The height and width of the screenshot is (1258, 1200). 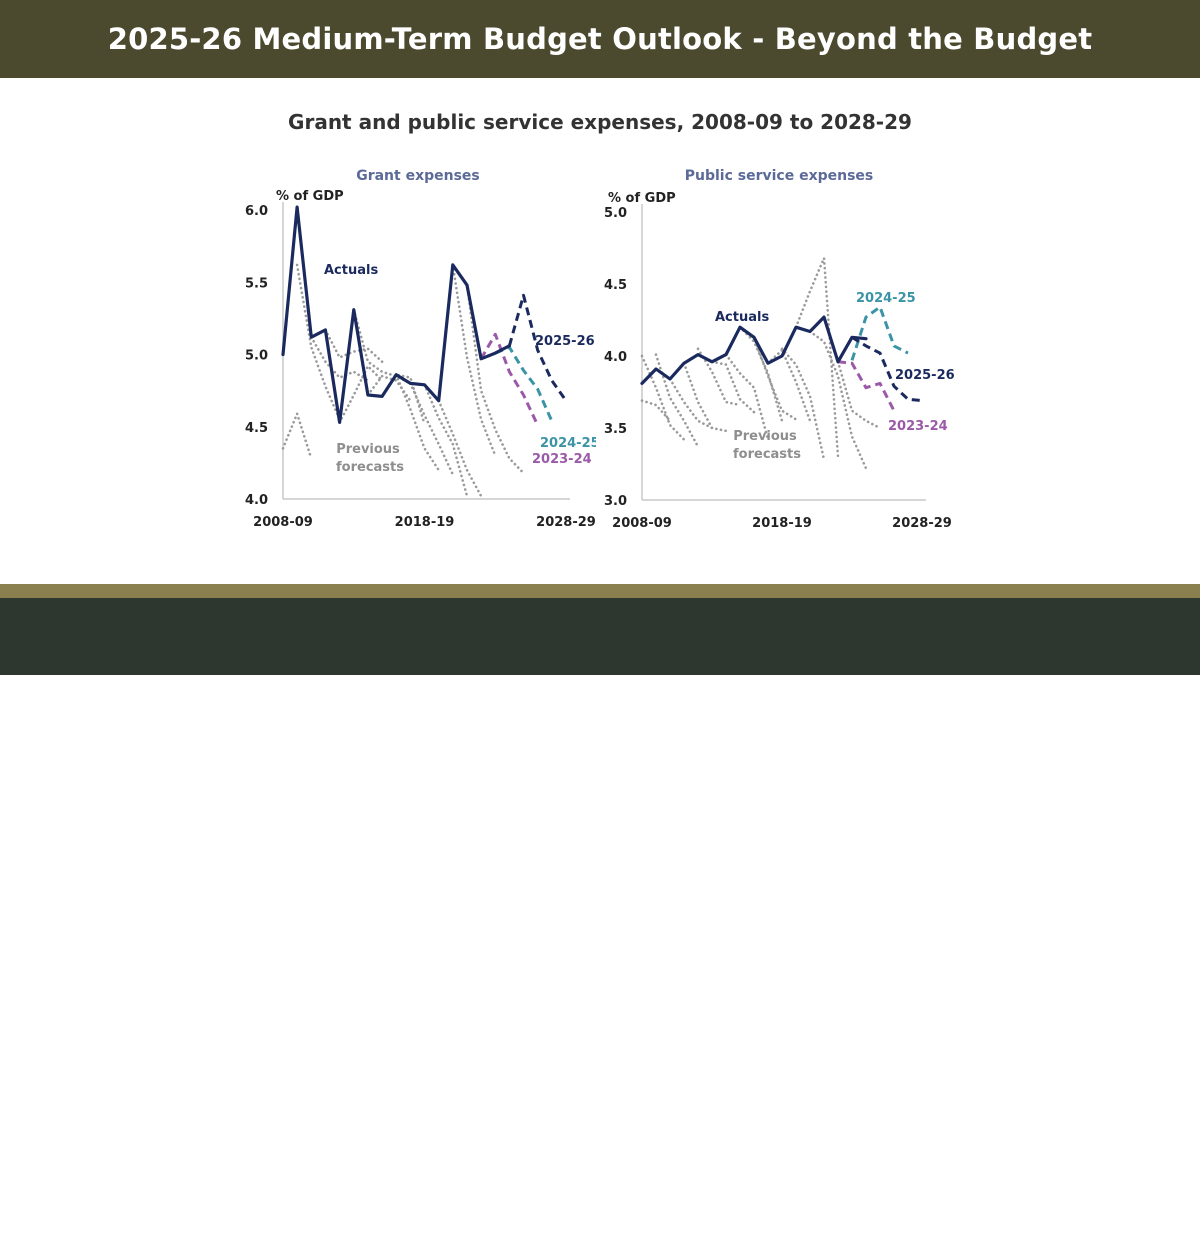 I want to click on panel-title: Public service expenses, so click(x=779, y=176).